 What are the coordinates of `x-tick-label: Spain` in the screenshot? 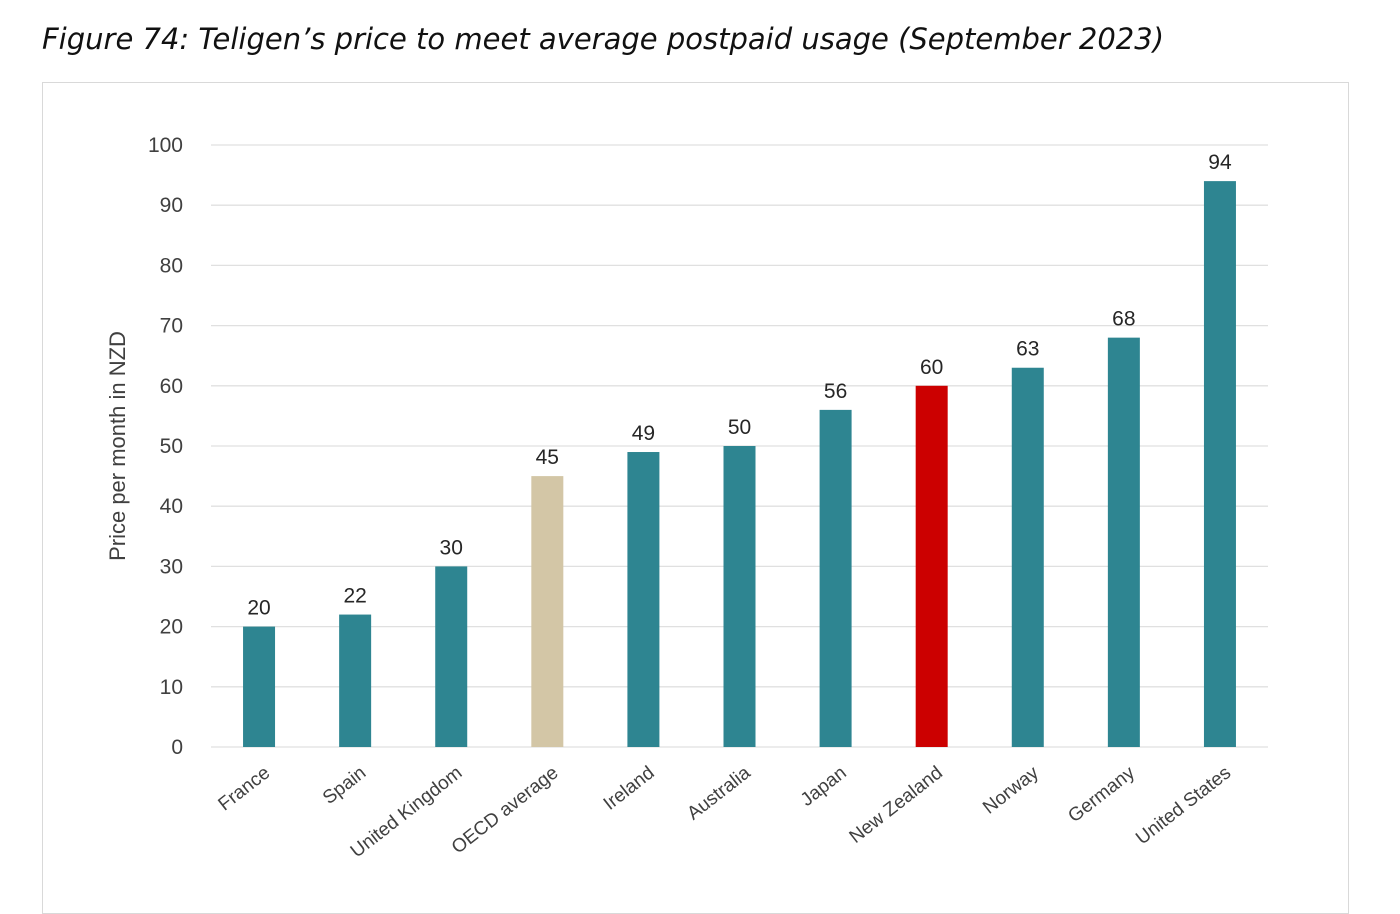 It's located at (344, 785).